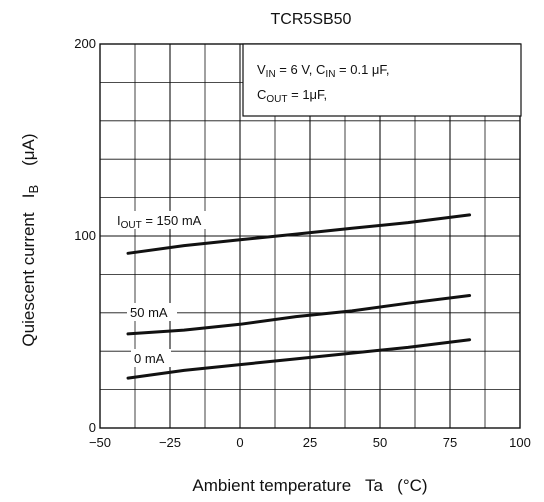 This screenshot has height=502, width=544. I want to click on x-tick-label: 0, so click(239, 442).